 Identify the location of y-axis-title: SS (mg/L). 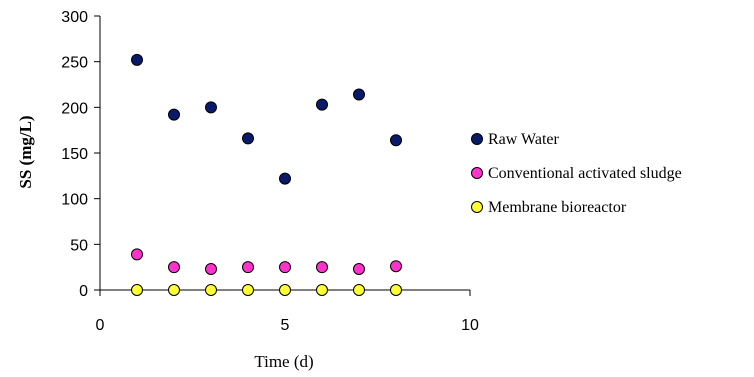
(25, 151).